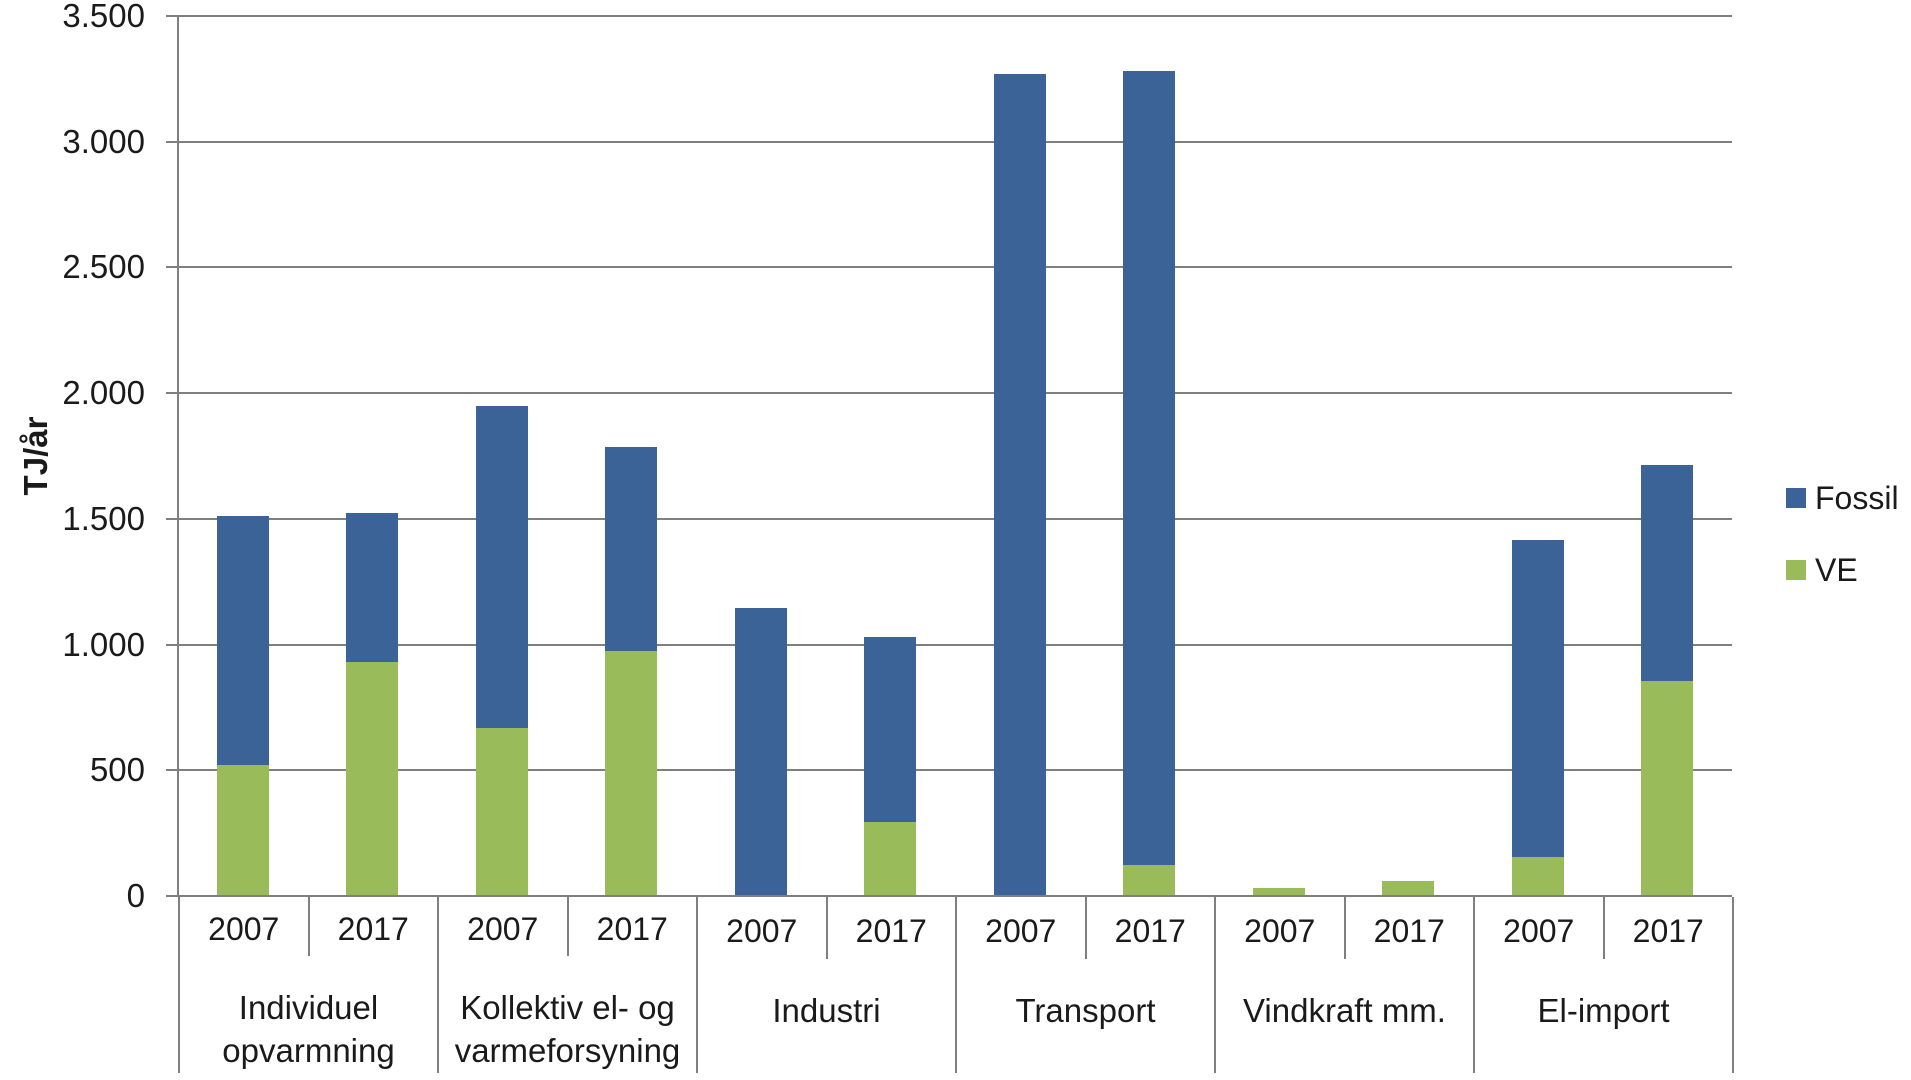 This screenshot has height=1080, width=1911. What do you see at coordinates (1019, 484) in the screenshot?
I see `bar-segment-fossil-transport-2007` at bounding box center [1019, 484].